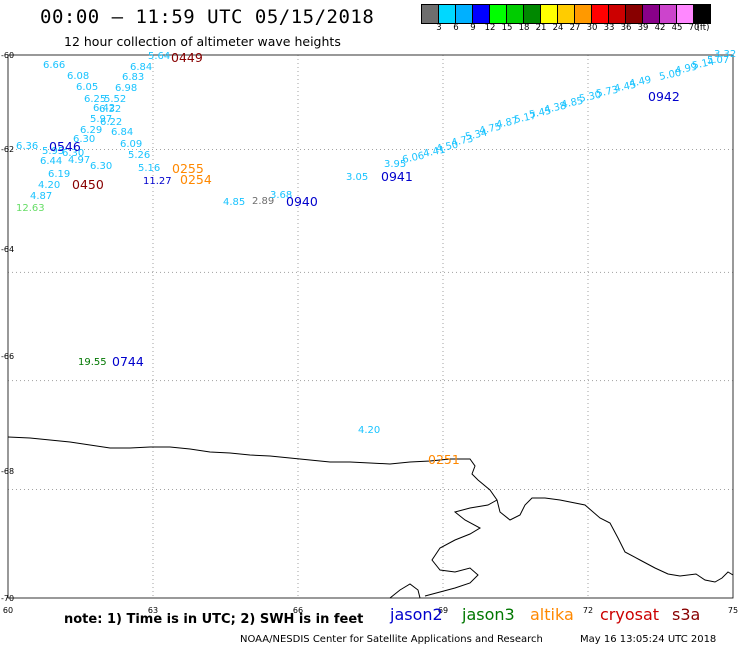 The image size is (740, 650). What do you see at coordinates (395, 164) in the screenshot?
I see `wave-height-label: 3.95` at bounding box center [395, 164].